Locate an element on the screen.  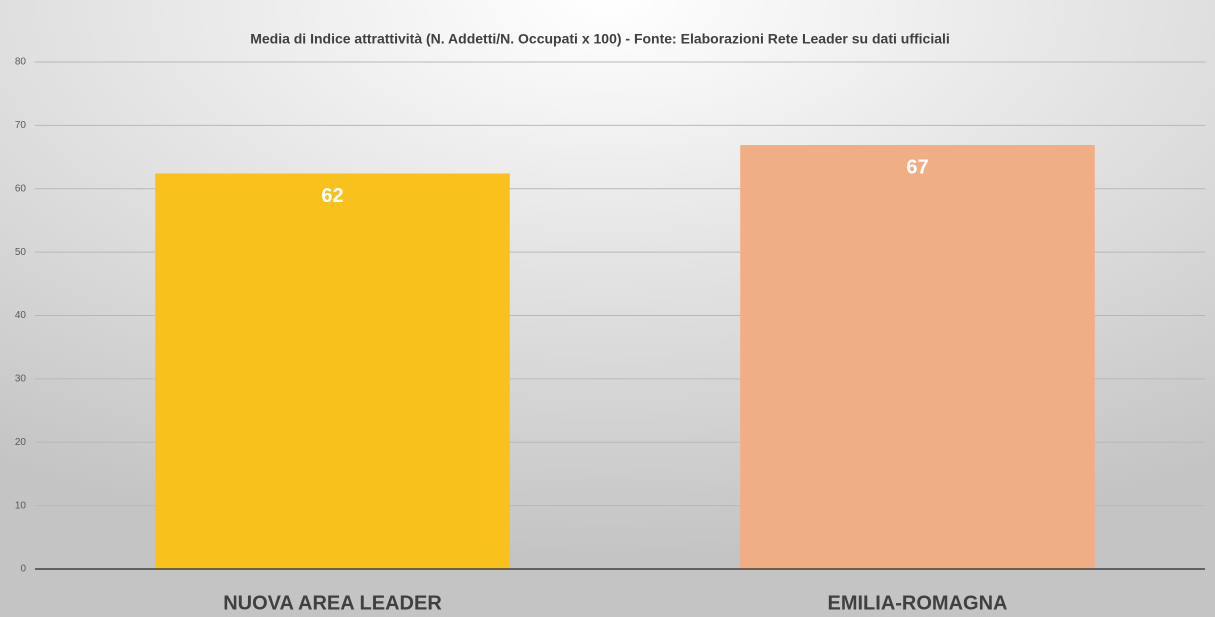
y-tick-label: 30 is located at coordinates (21, 379).